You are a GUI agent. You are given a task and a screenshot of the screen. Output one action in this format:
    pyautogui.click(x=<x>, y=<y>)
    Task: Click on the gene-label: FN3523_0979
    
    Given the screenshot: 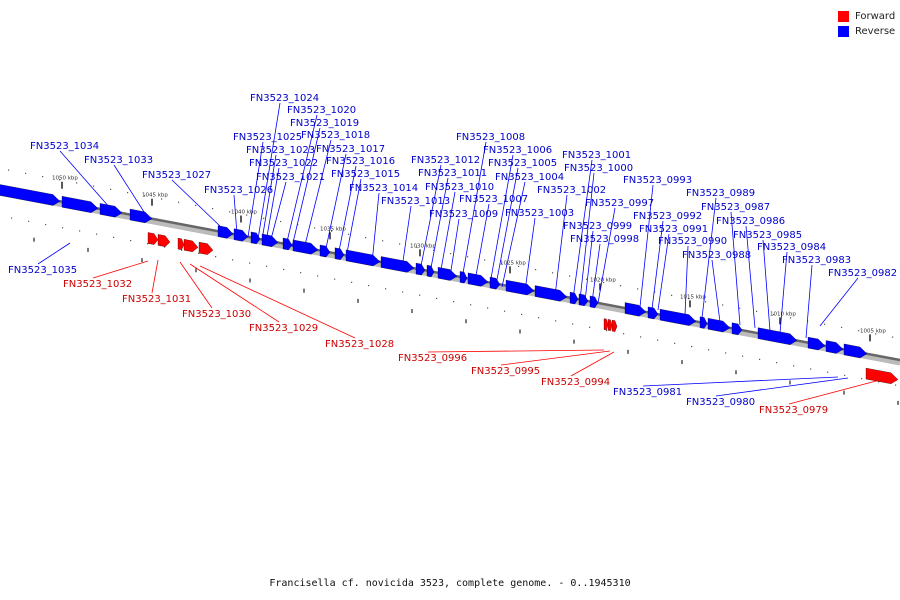 What is the action you would take?
    pyautogui.click(x=793, y=410)
    